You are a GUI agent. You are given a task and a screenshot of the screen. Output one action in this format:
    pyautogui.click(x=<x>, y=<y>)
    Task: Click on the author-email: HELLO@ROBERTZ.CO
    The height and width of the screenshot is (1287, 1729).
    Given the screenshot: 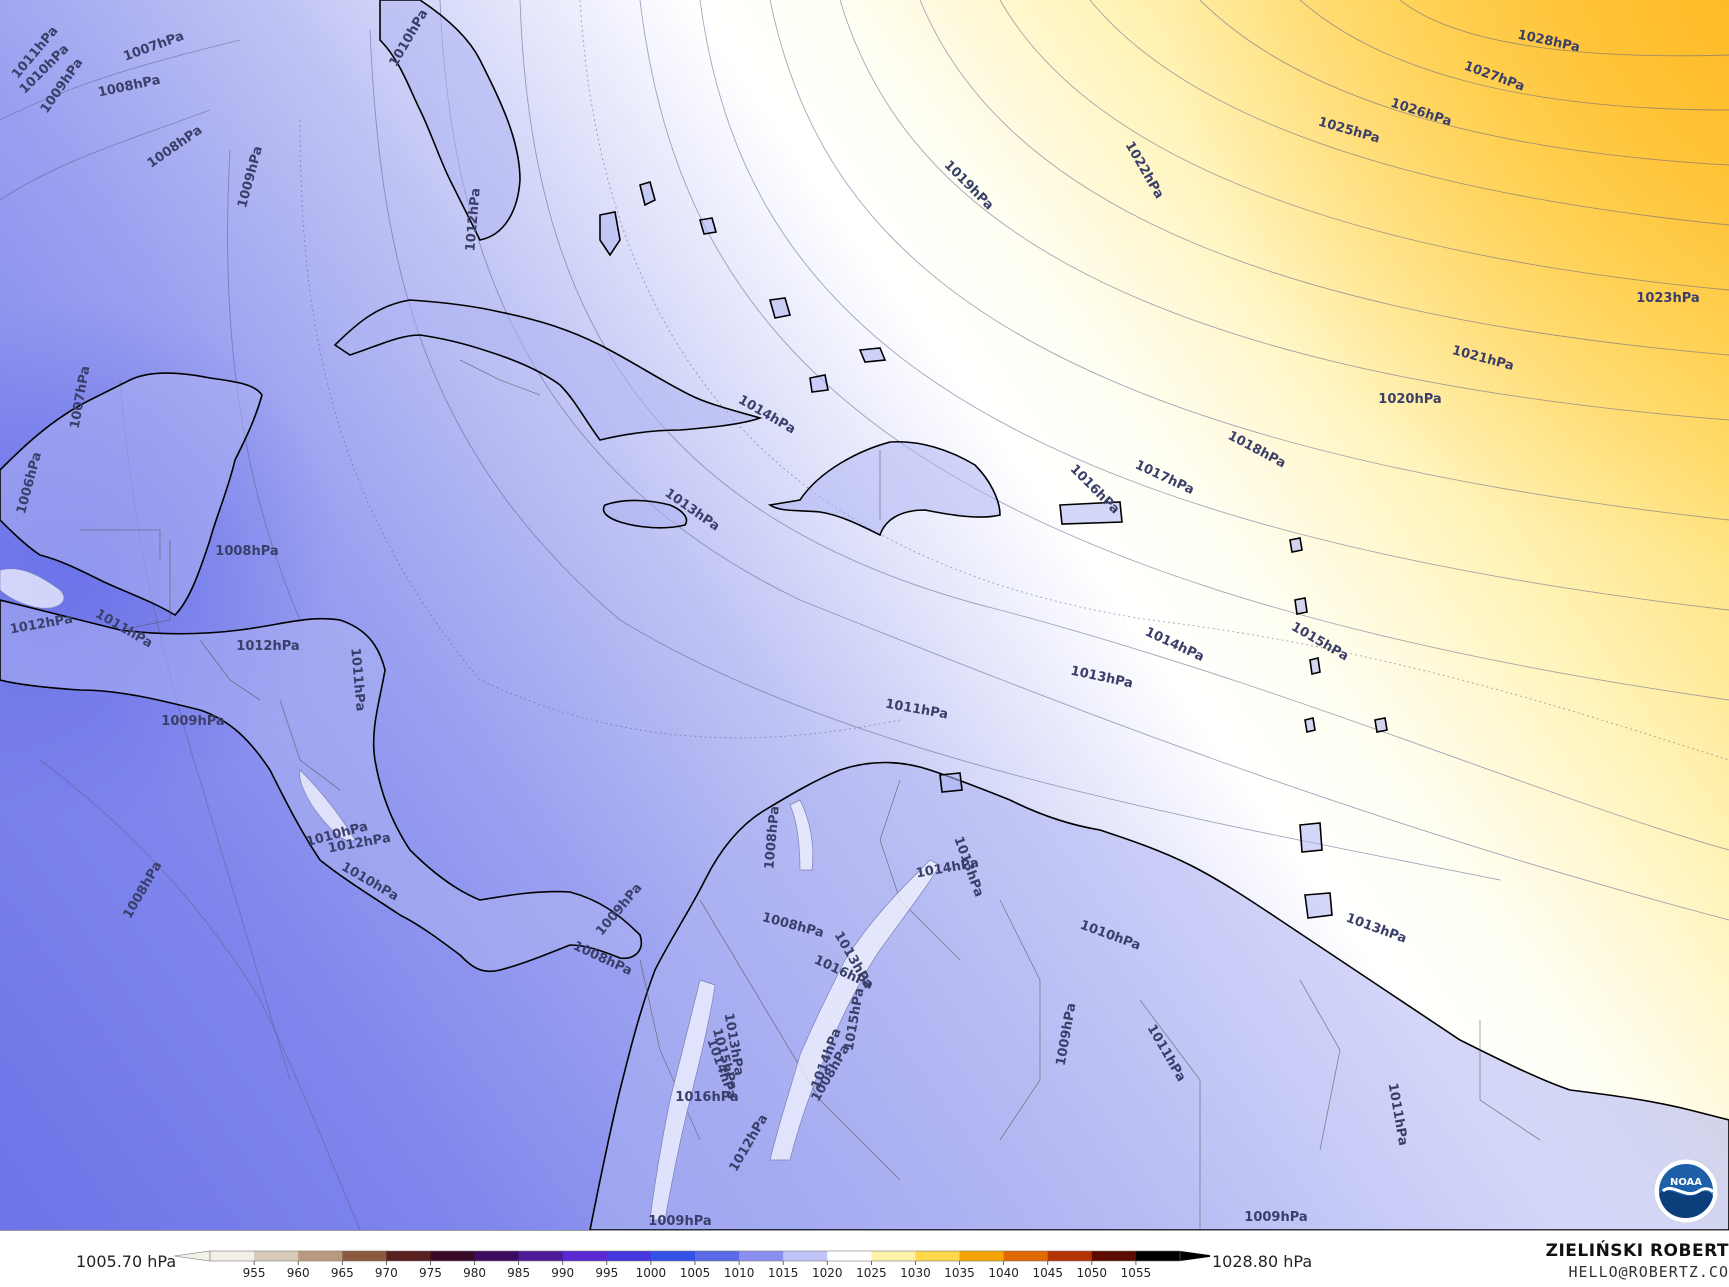 What is the action you would take?
    pyautogui.click(x=1648, y=1272)
    